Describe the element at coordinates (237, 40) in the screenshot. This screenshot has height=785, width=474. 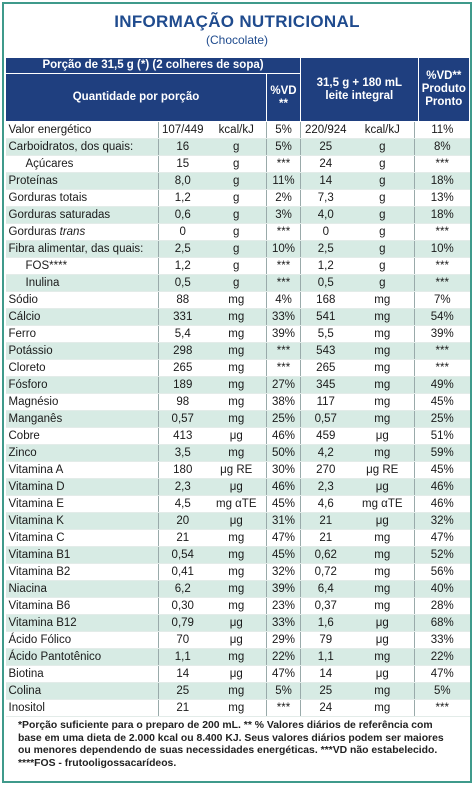
I see `subtitle: (Chocolate)` at that location.